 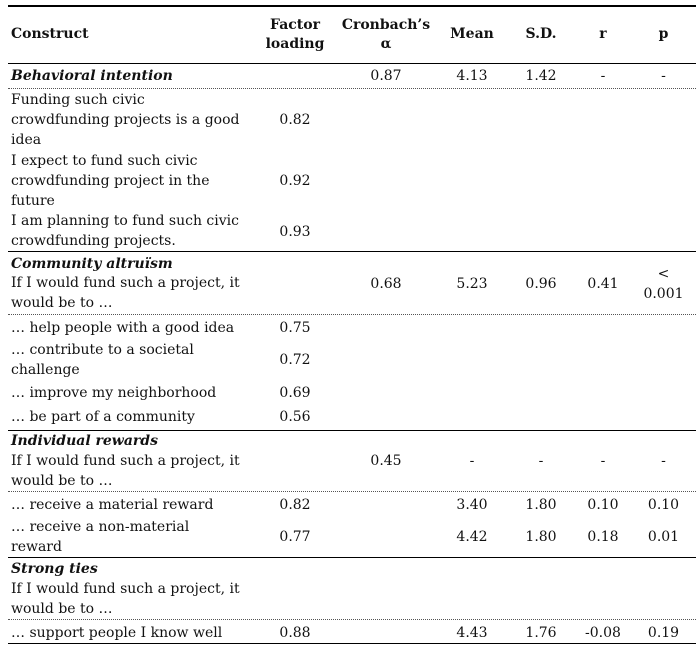 I want to click on section-title: Individual rewards, so click(x=84, y=441).